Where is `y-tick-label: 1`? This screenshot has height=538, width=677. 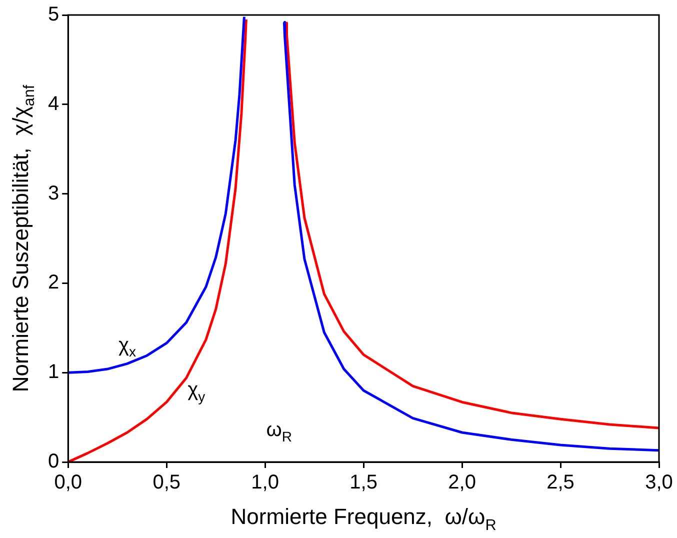 y-tick-label: 1 is located at coordinates (54, 372).